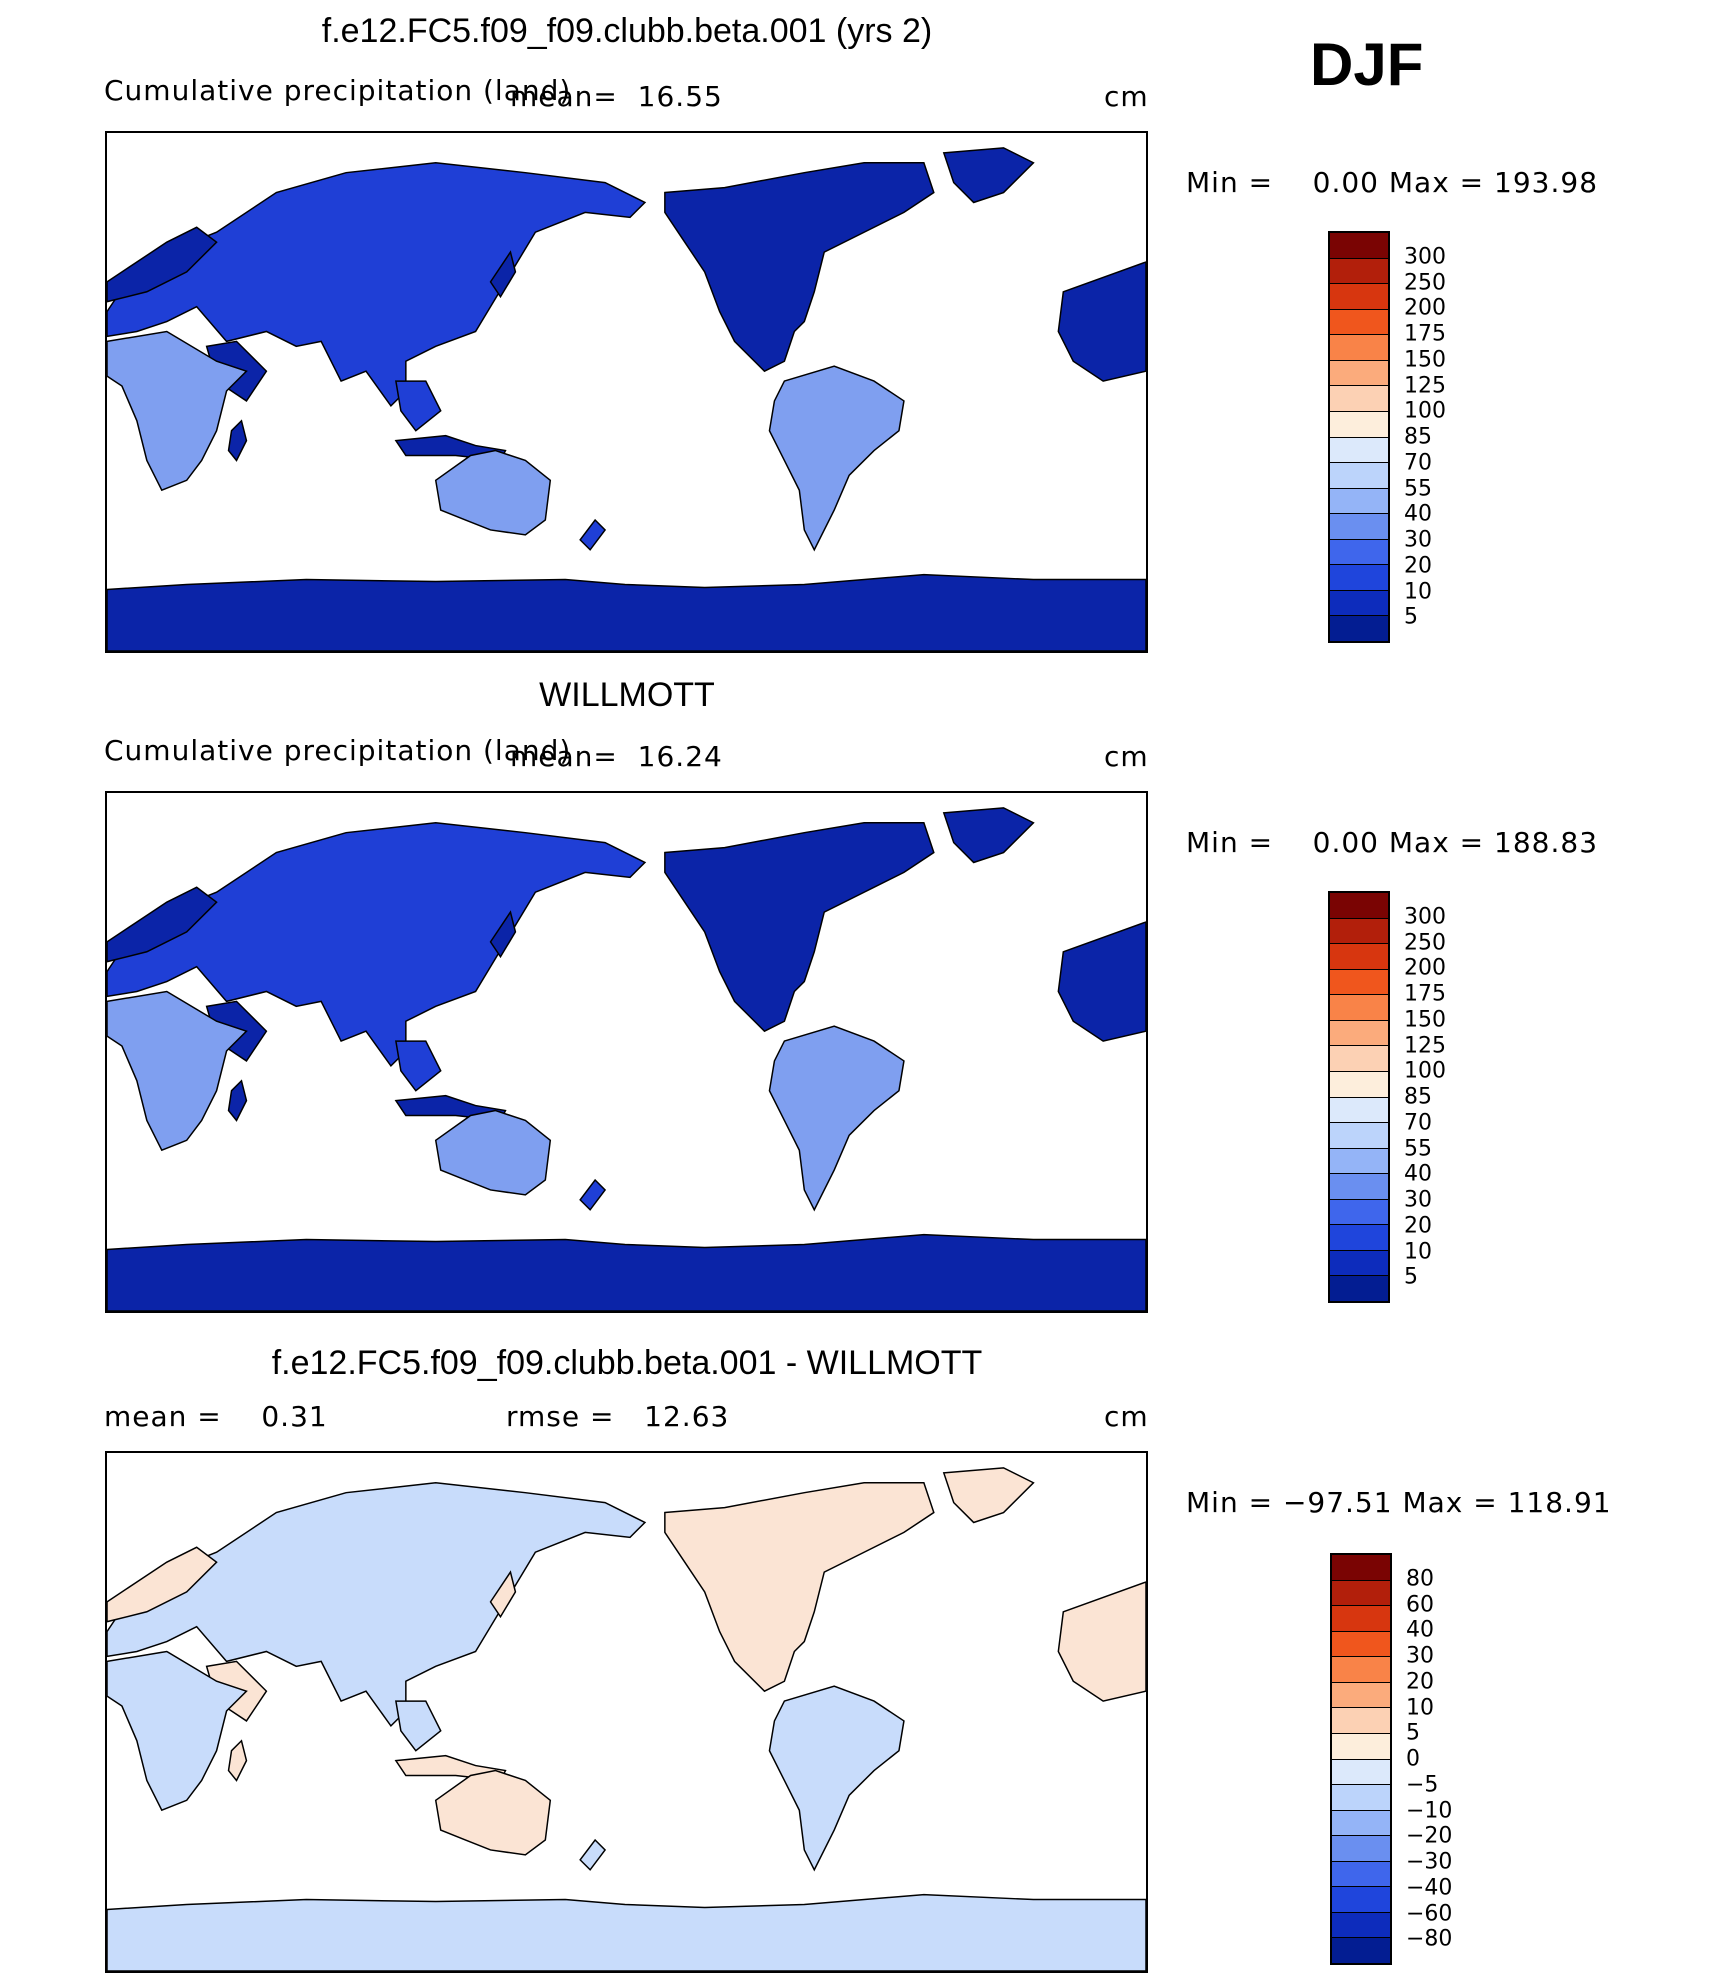 The width and height of the screenshot is (1710, 1979). I want to click on panel-1-title: f.e12.FC5.f09_f09.clubb.beta.001 (yrs 2), so click(627, 31).